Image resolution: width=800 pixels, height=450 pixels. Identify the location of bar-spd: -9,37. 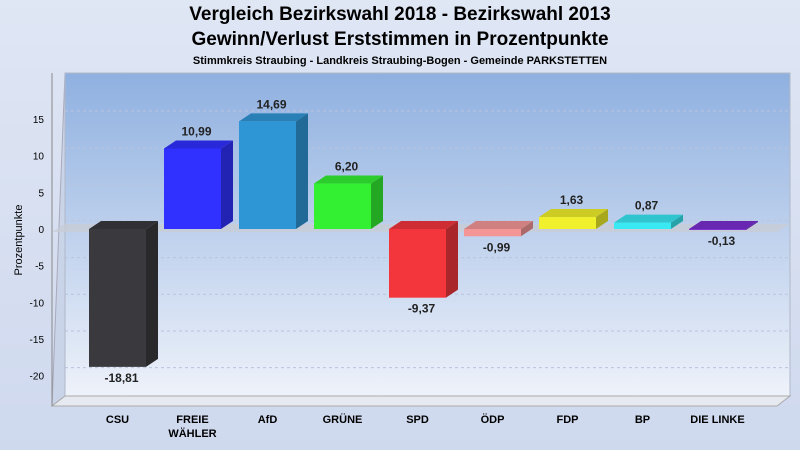
(423, 268).